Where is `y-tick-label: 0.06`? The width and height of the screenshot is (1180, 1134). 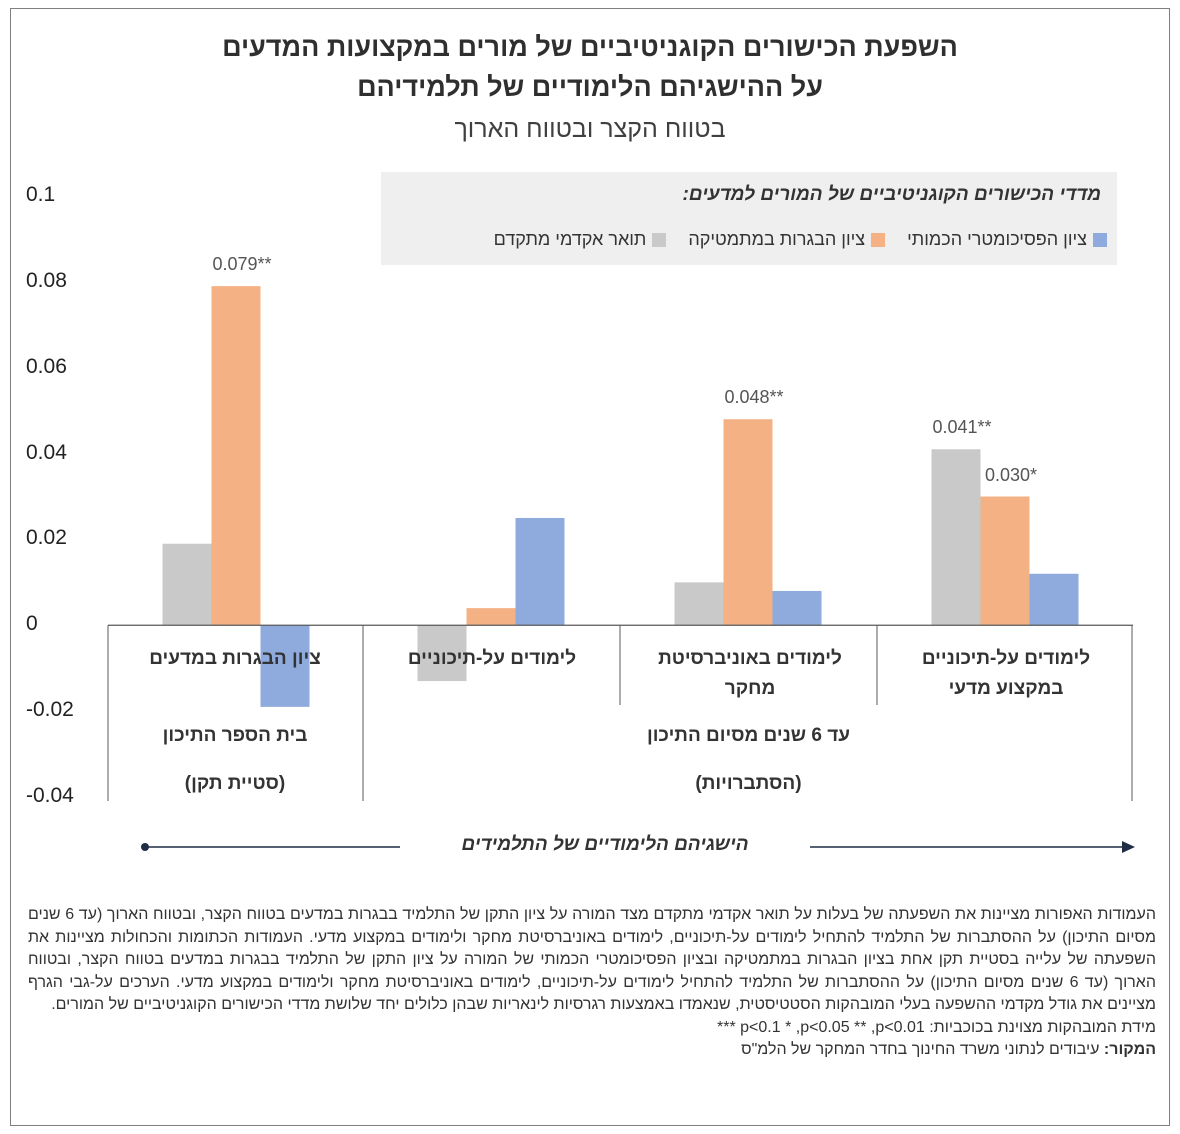 y-tick-label: 0.06 is located at coordinates (46, 366).